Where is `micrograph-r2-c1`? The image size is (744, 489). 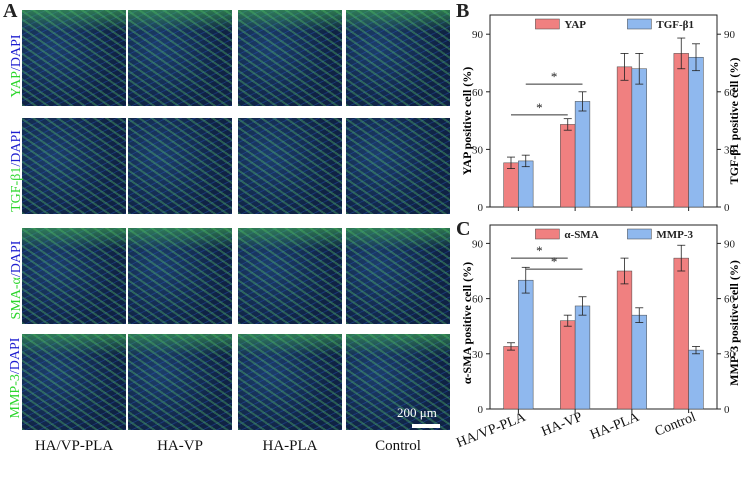
micrograph-r2-c1 is located at coordinates (74, 166).